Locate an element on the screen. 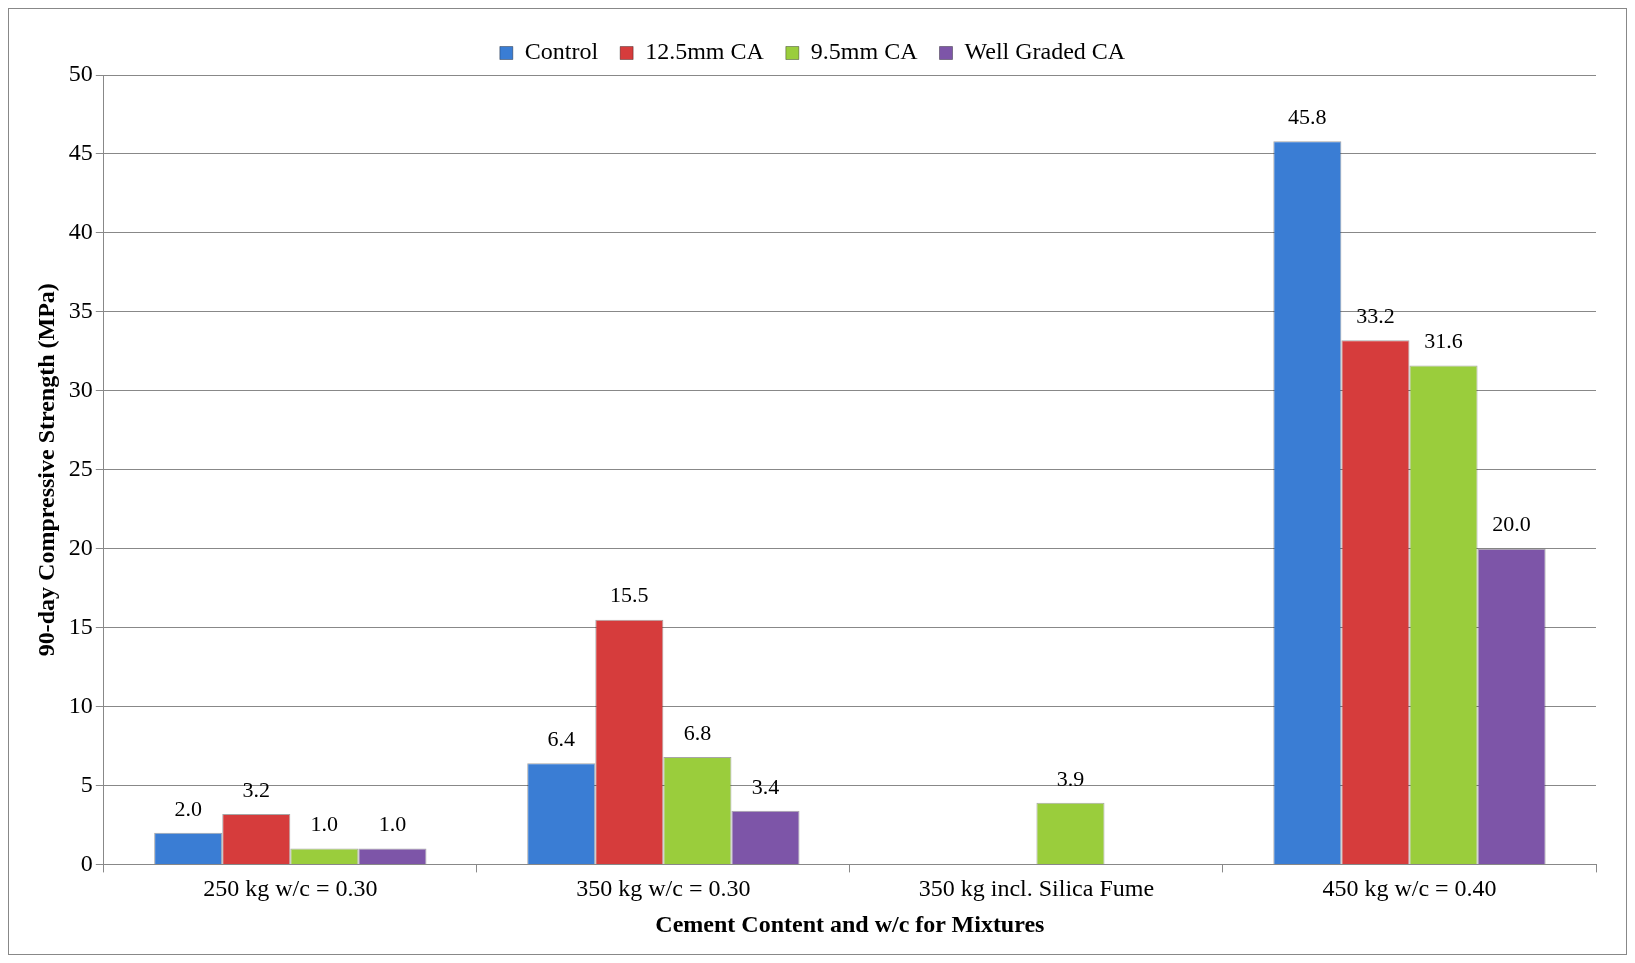  data-label: 33.2 is located at coordinates (1375, 316).